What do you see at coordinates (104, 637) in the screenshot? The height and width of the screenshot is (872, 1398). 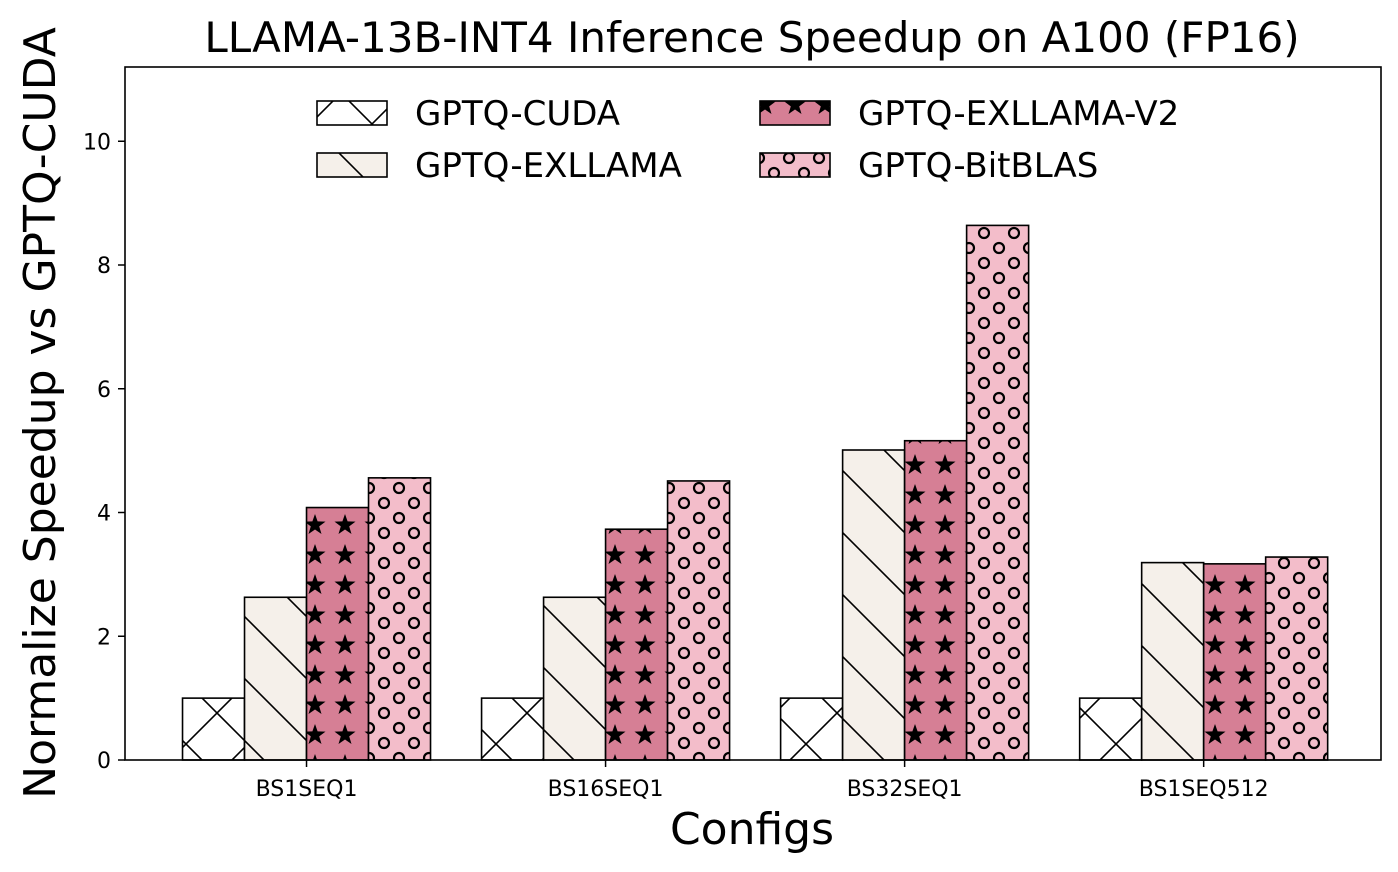 I see `y-tick-label: 2` at bounding box center [104, 637].